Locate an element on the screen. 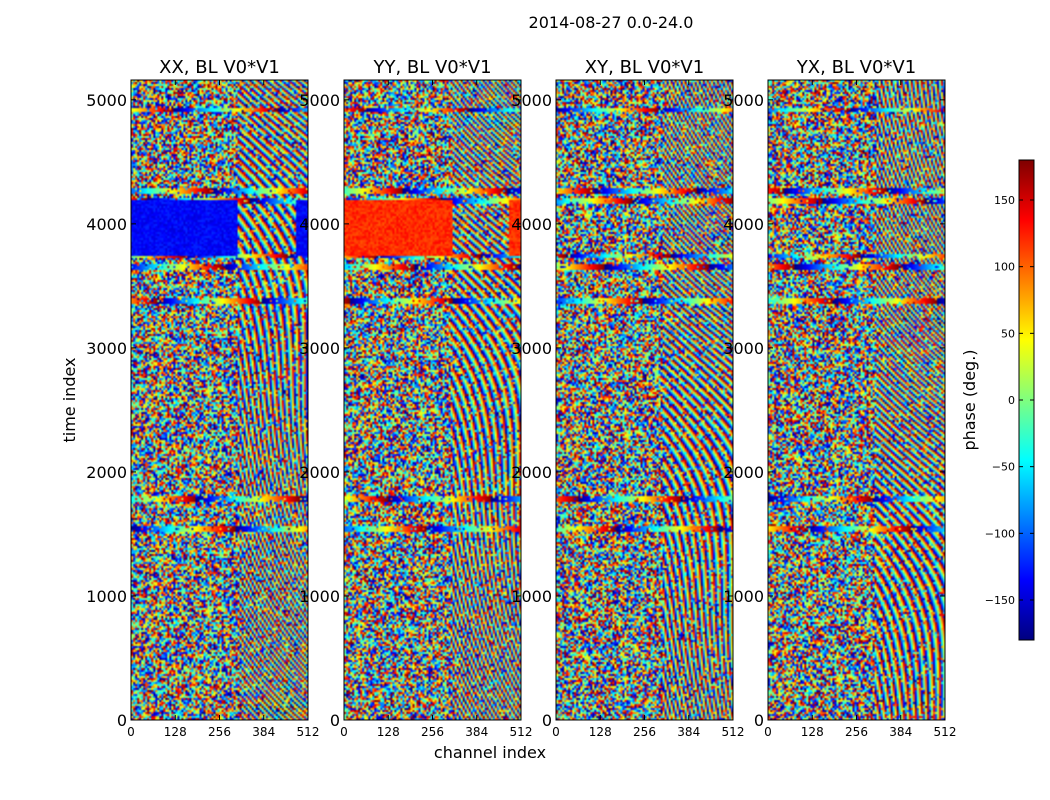  colorbar-tick-label: 50 is located at coordinates (1008, 333).